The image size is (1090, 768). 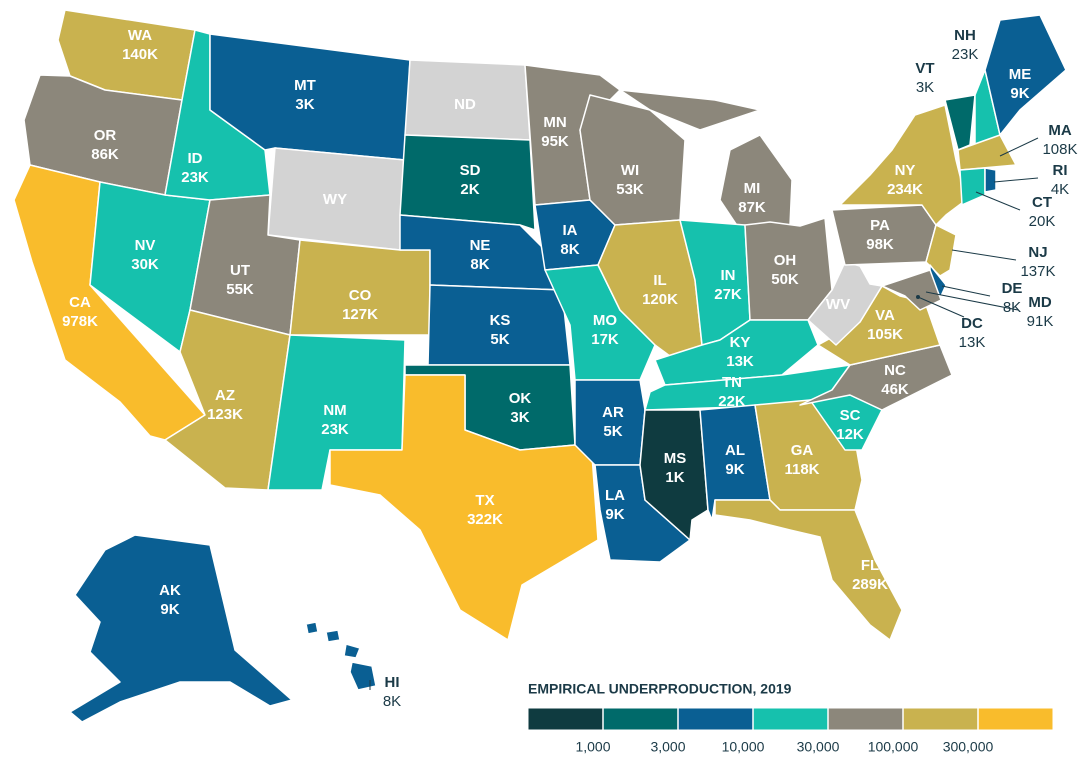 I want to click on state-value: 4K, so click(x=1060, y=189).